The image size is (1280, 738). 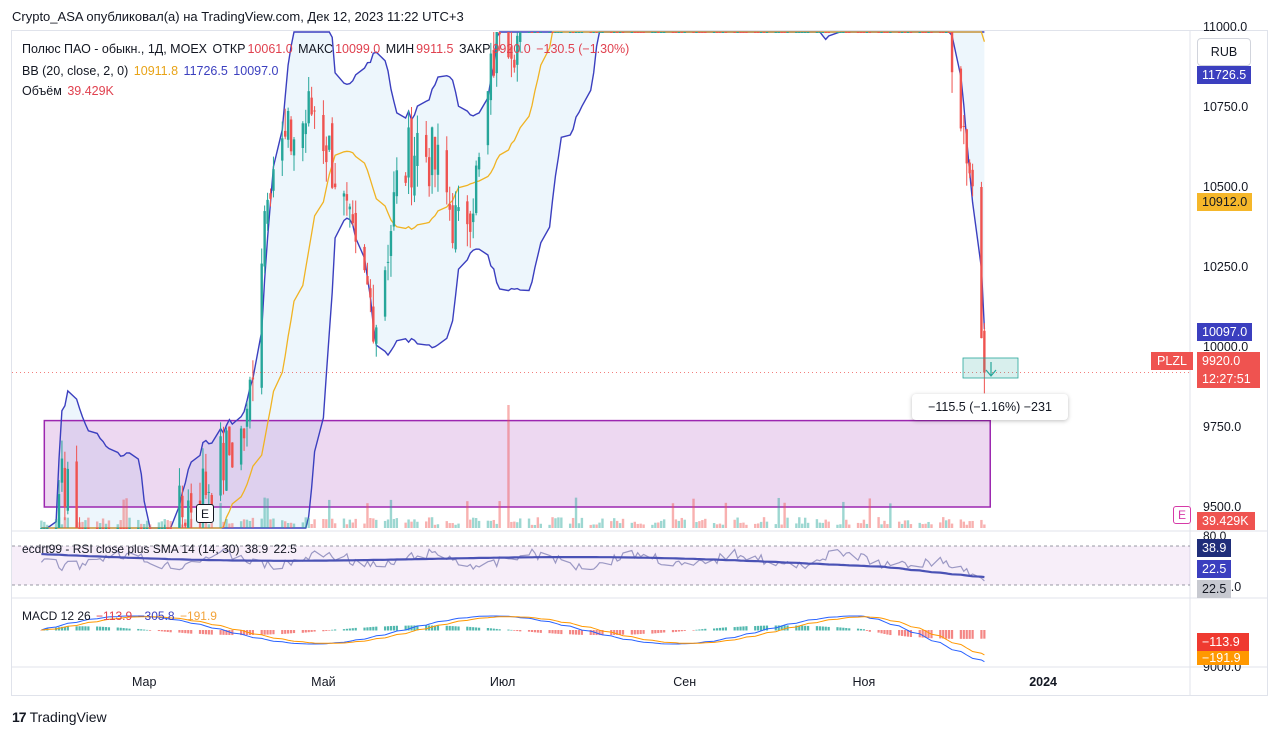 I want to click on earnings-axis-badge: E, so click(x=1182, y=515).